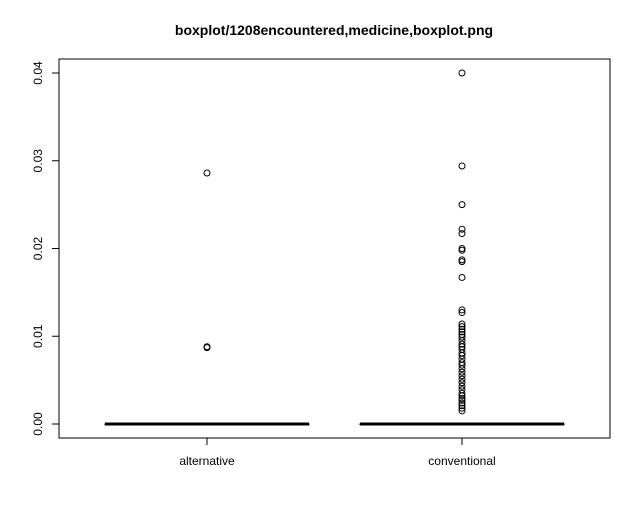  What do you see at coordinates (461, 461) in the screenshot?
I see `x-tick-label: conventional` at bounding box center [461, 461].